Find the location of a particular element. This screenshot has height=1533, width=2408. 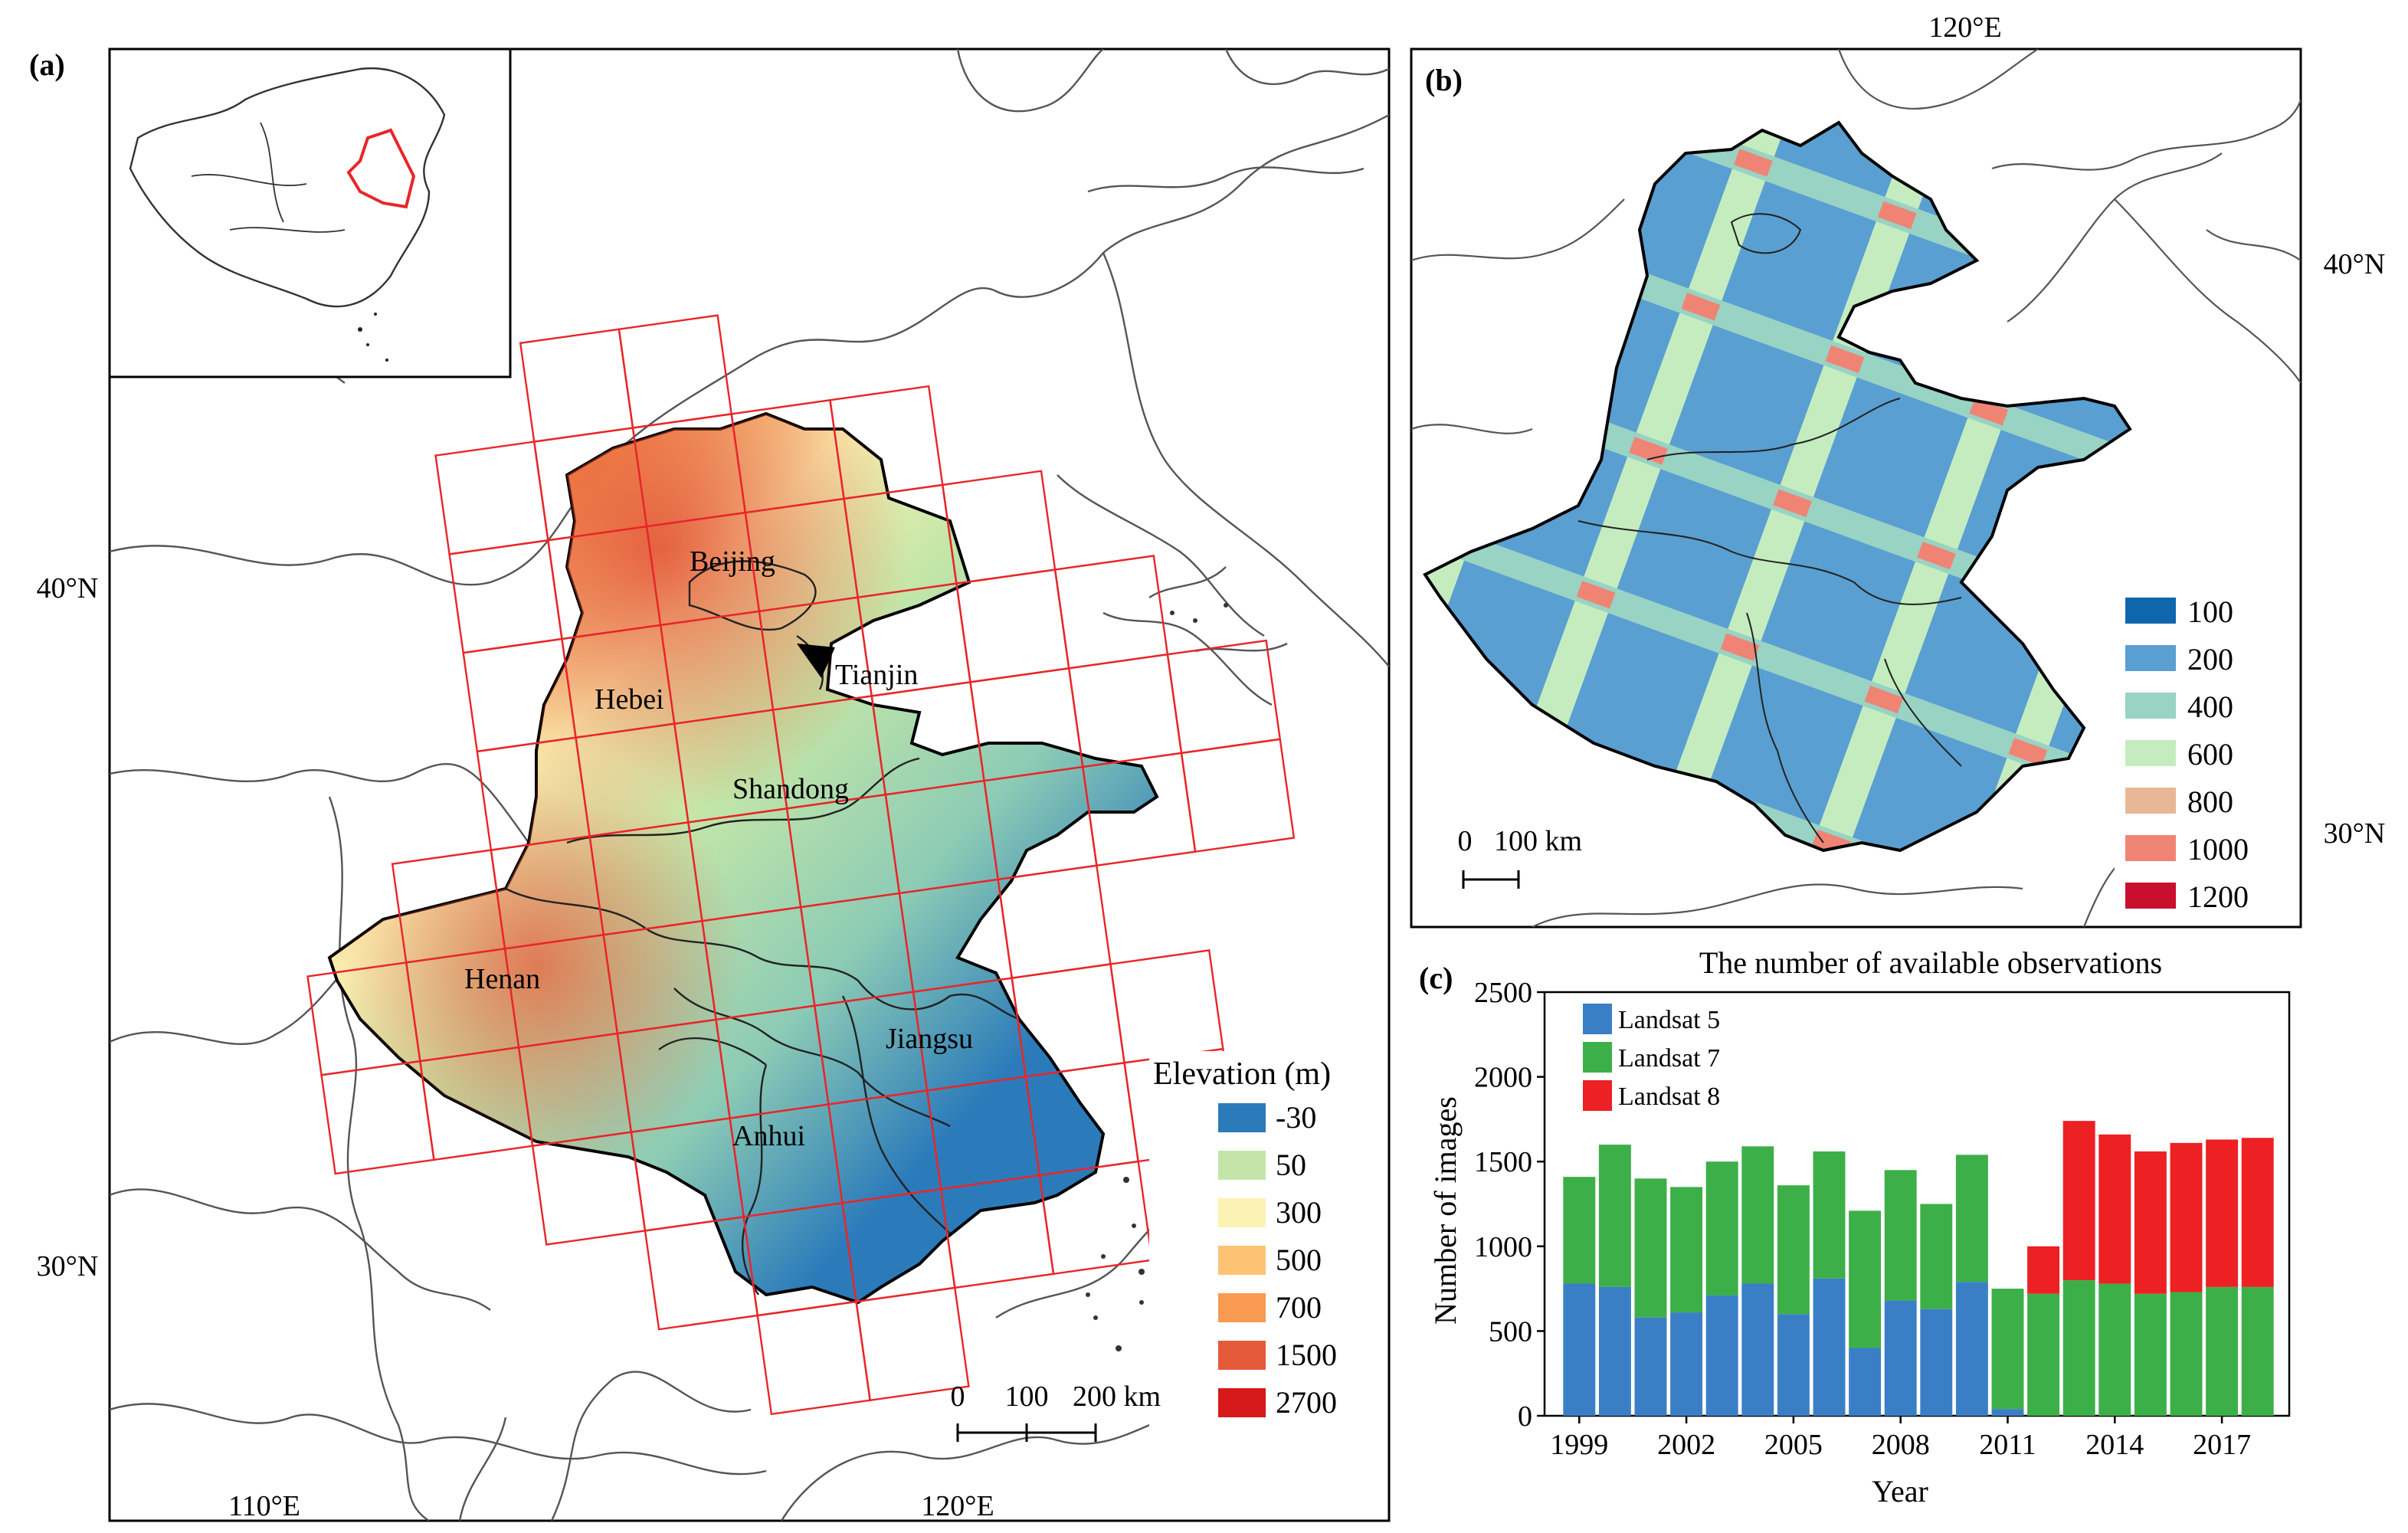

x-tick-label-2008: 2008 is located at coordinates (1901, 1445).